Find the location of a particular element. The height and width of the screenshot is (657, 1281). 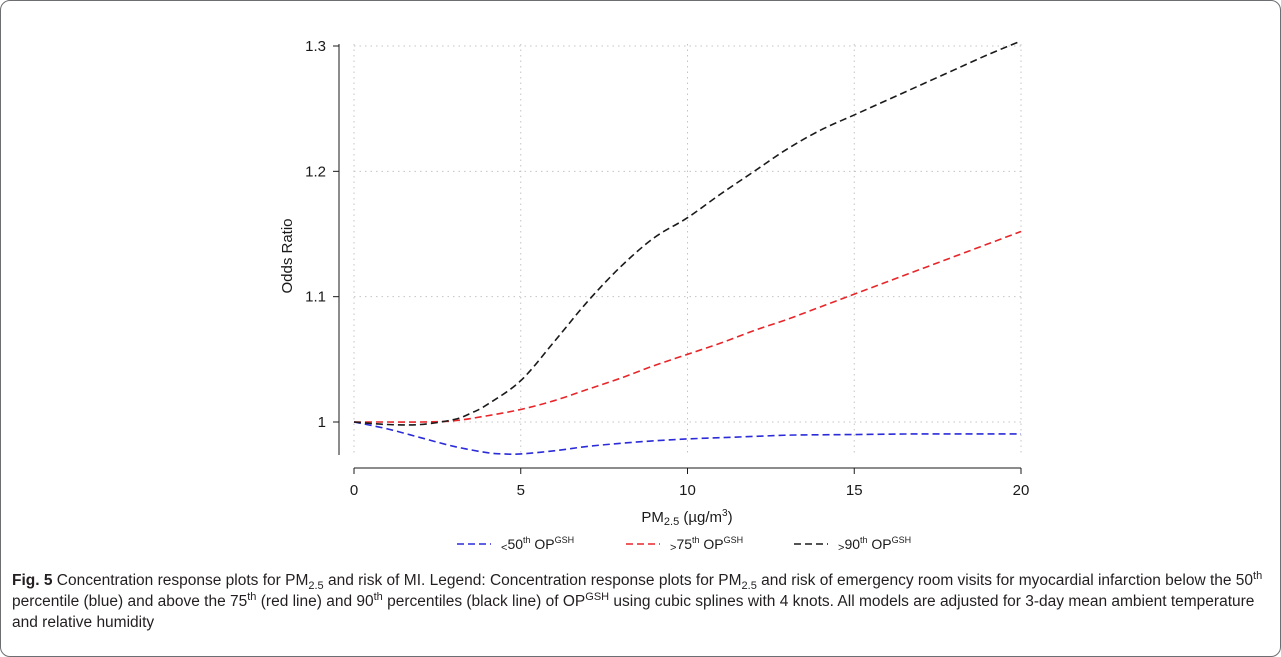

x-tick-label: 10 is located at coordinates (687, 490).